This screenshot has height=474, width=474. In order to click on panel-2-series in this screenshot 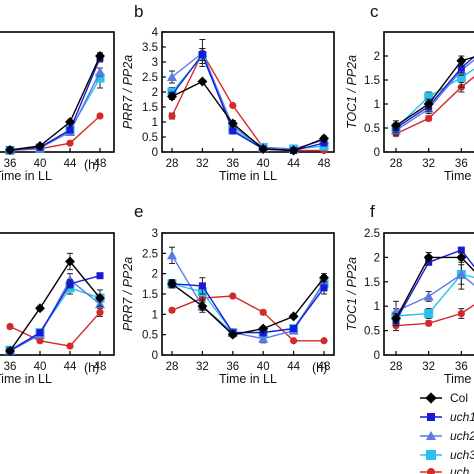, I will do `click(432, 96)`.